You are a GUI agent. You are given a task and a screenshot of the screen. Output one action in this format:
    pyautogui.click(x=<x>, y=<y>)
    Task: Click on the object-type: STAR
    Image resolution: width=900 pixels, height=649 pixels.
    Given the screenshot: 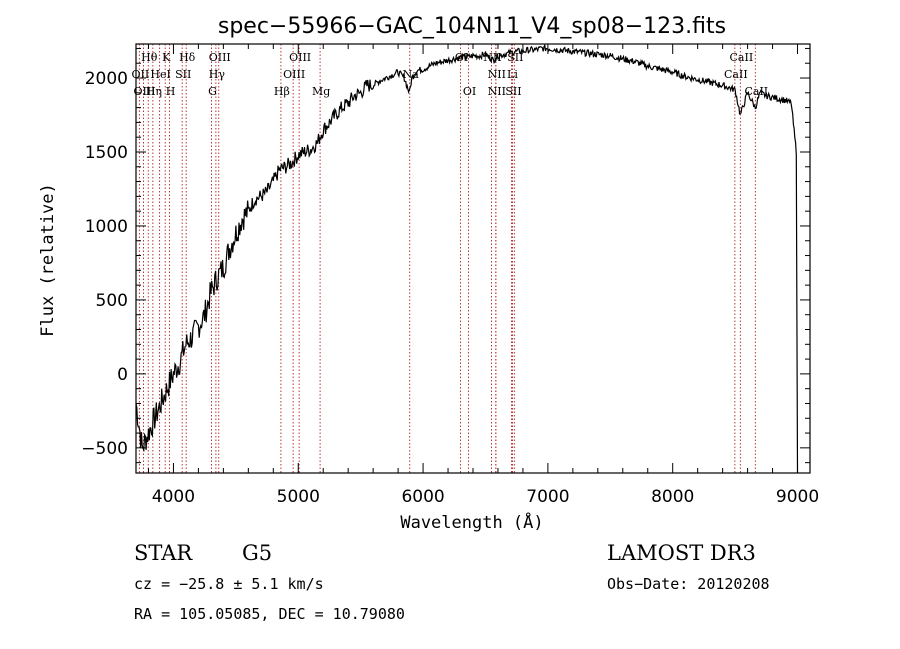 What is the action you would take?
    pyautogui.click(x=163, y=553)
    